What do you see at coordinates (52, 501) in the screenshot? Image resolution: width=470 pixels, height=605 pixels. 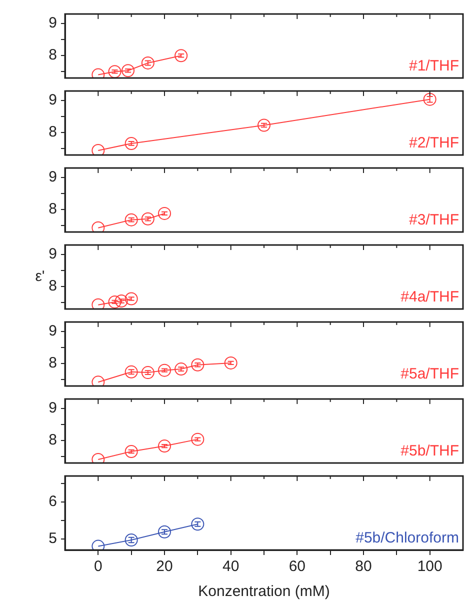 I see `y-tick-label: 6` at bounding box center [52, 501].